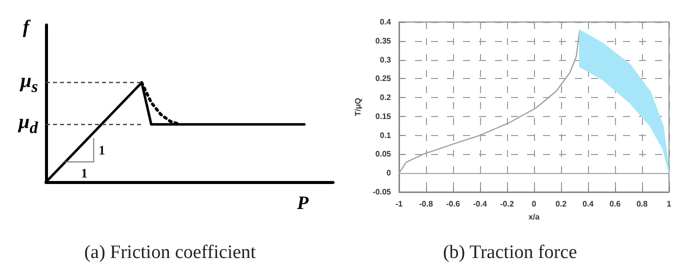 This screenshot has height=273, width=680. Describe the element at coordinates (386, 135) in the screenshot. I see `y-tick-label: 0.1` at that location.